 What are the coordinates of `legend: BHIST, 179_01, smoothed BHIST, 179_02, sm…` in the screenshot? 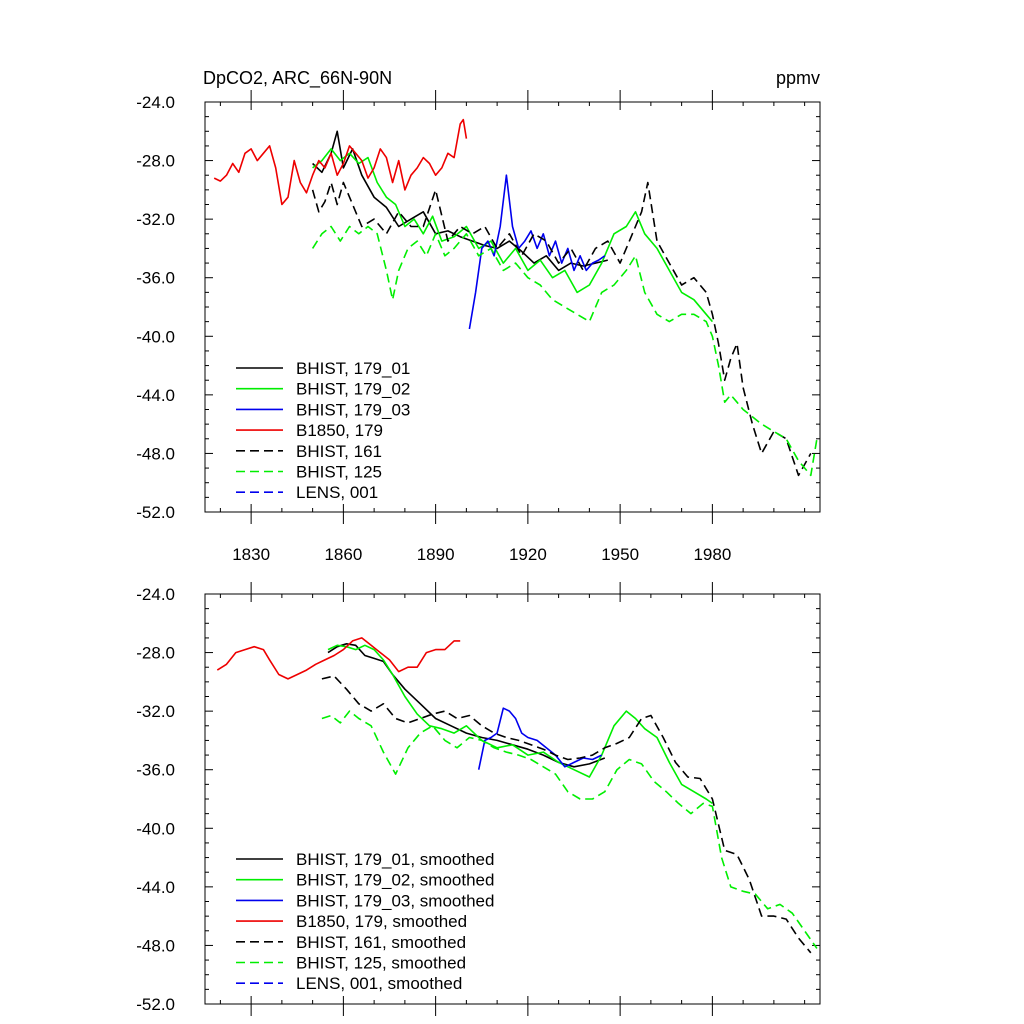 It's located at (365, 921).